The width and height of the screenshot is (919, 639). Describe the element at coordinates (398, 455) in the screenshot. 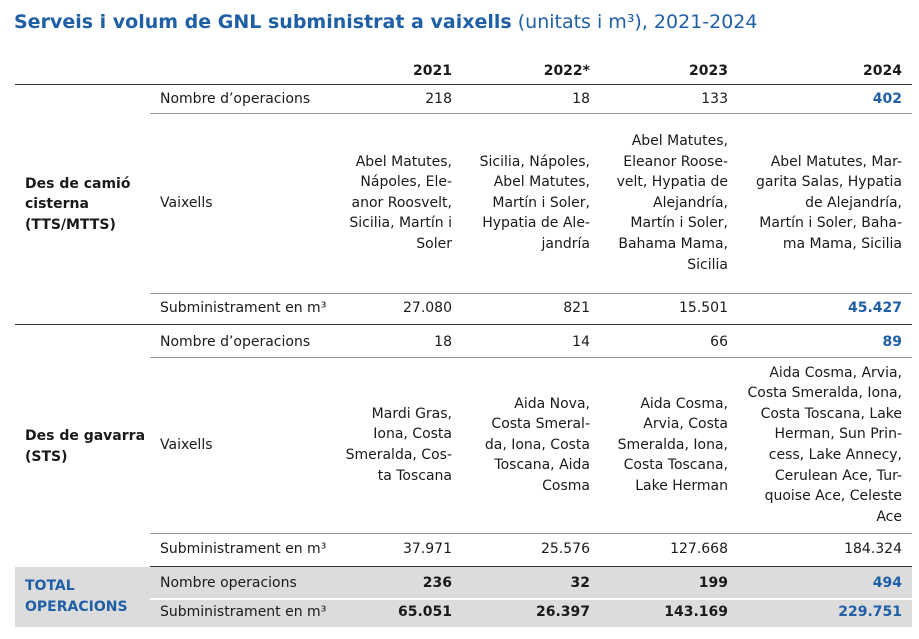

I see `vessel-line: Smeralda, Cos-` at that location.